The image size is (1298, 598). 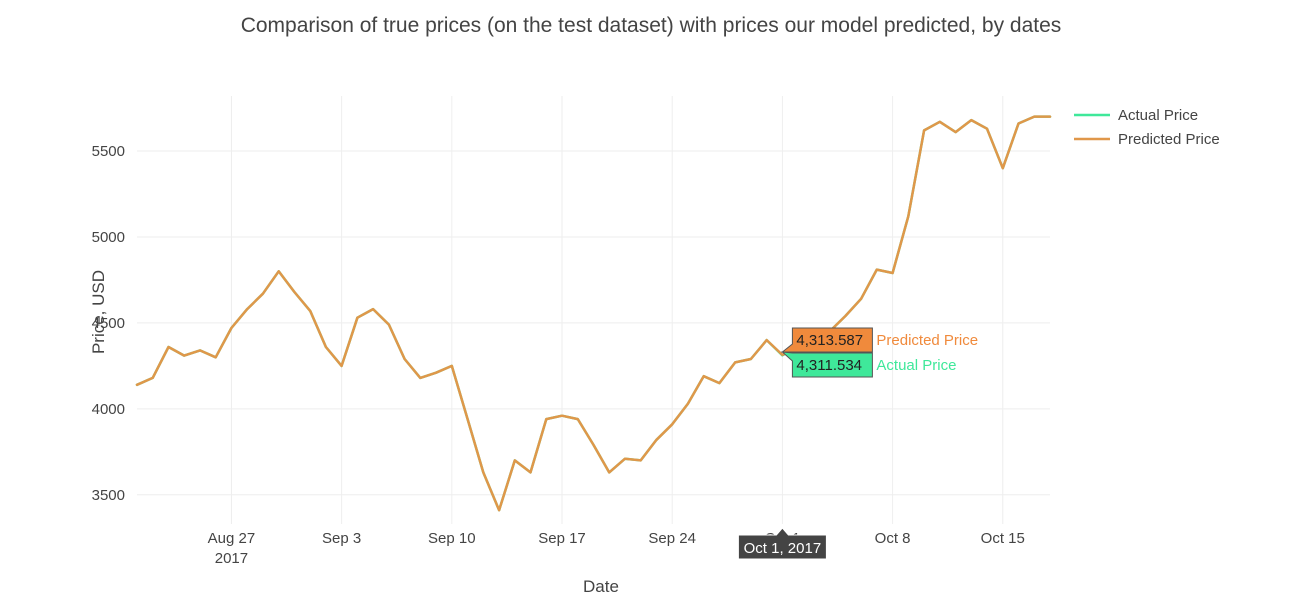 What do you see at coordinates (1147, 127) in the screenshot?
I see `legend: Actual Price Predicted Price` at bounding box center [1147, 127].